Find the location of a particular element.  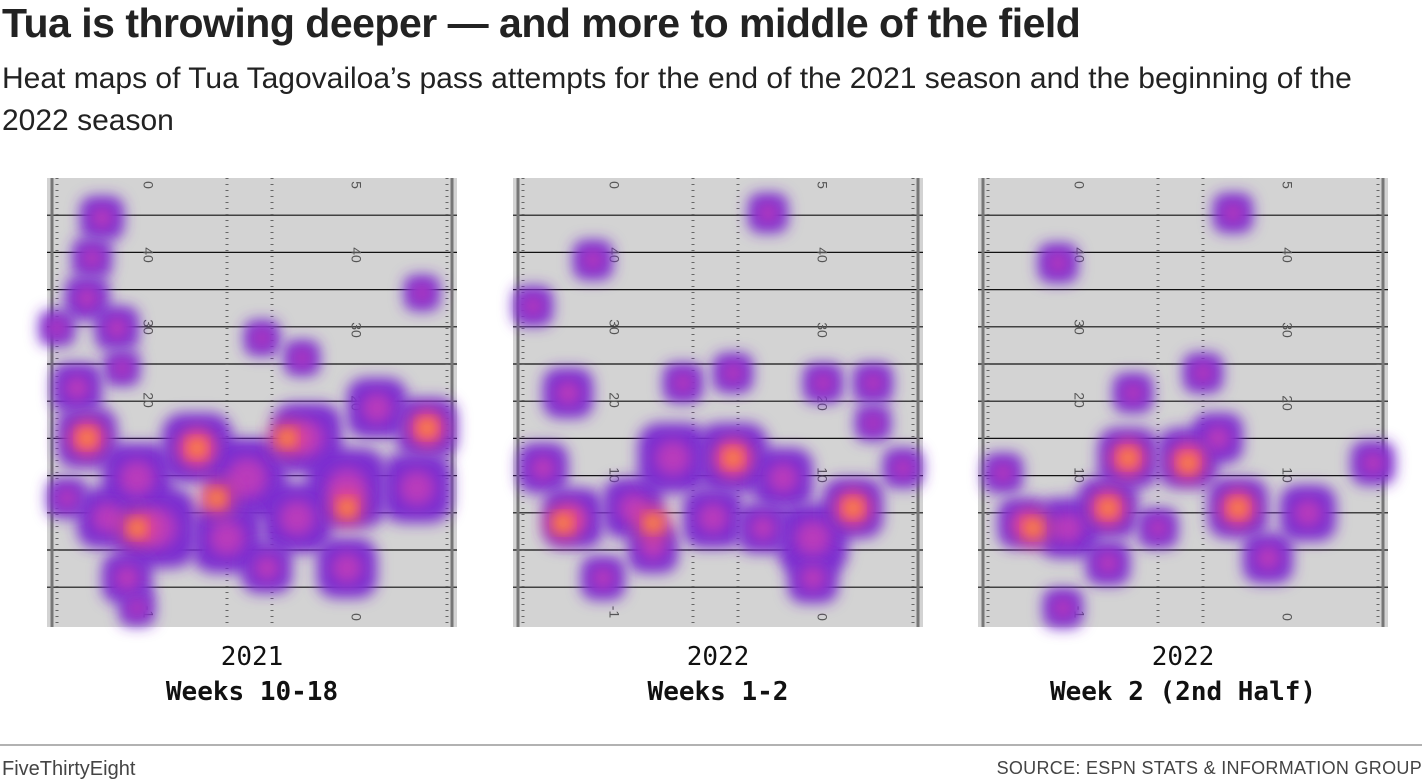

yard-number: 5 is located at coordinates (1287, 185).